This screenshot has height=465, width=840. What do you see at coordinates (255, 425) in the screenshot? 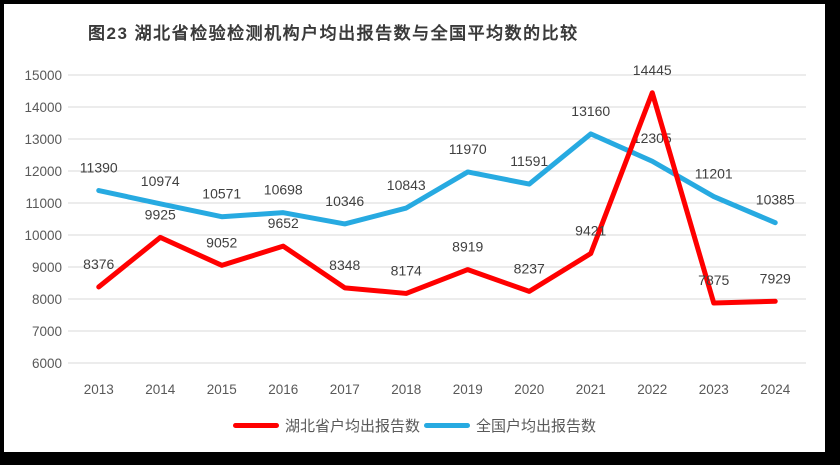
I see `legend-line-swatch-hubei` at bounding box center [255, 425].